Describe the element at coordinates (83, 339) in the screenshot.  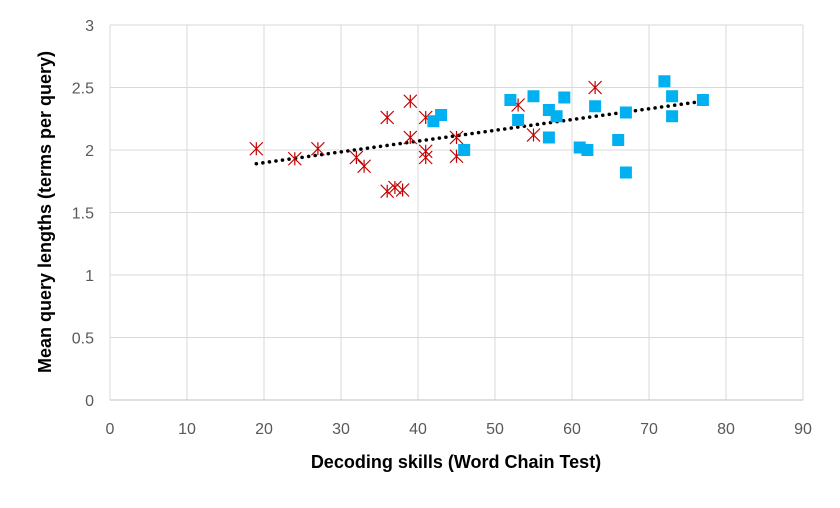
I see `y-tick-label: 0.5` at that location.